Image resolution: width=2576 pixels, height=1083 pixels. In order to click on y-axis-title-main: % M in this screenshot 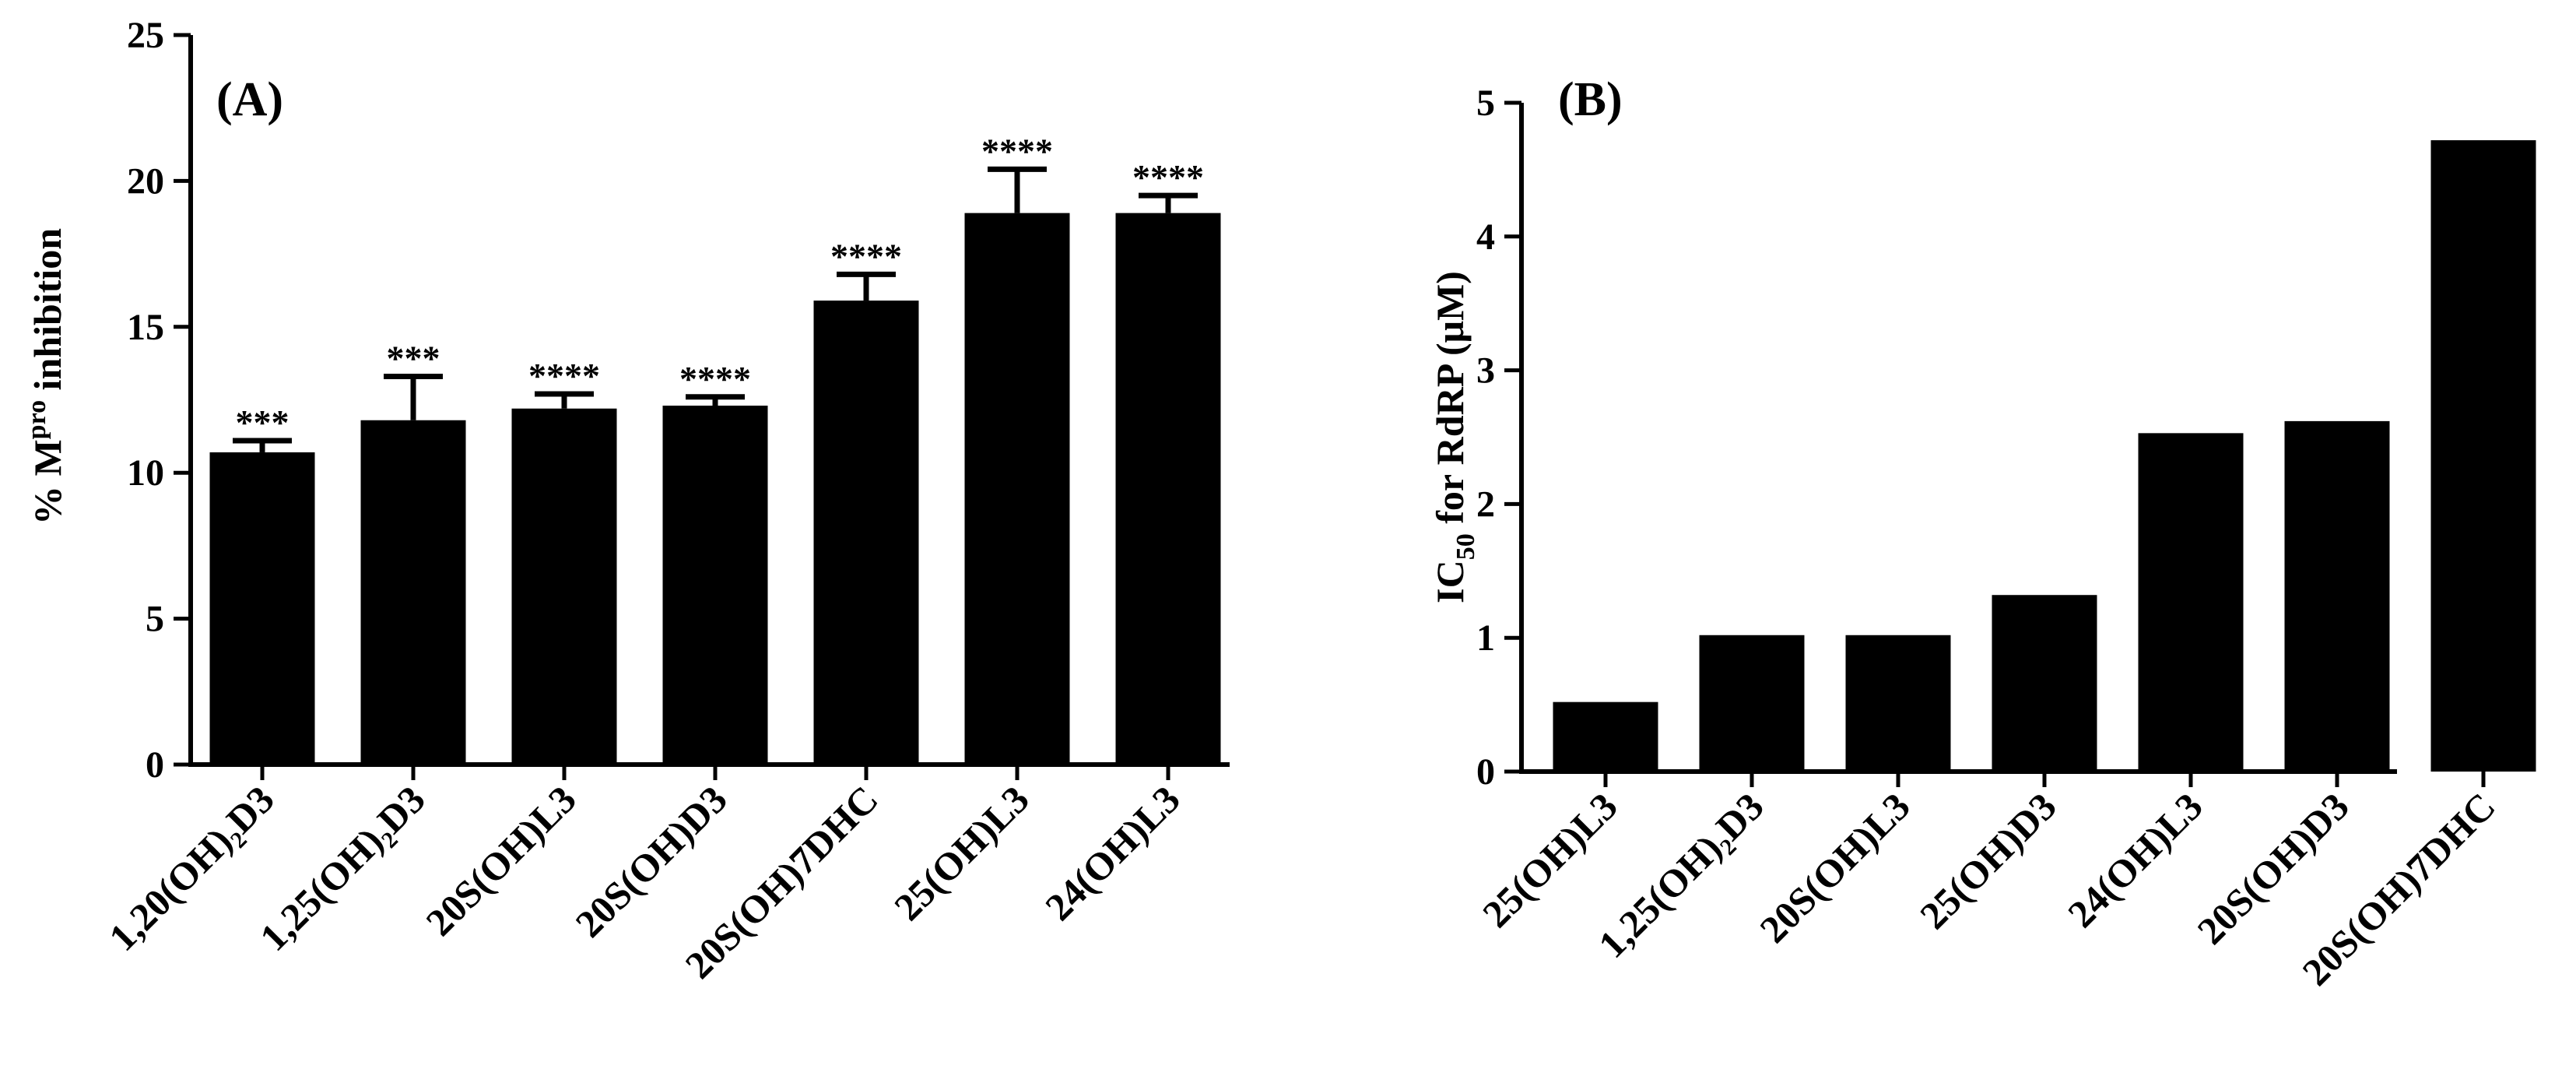, I will do `click(48, 482)`.